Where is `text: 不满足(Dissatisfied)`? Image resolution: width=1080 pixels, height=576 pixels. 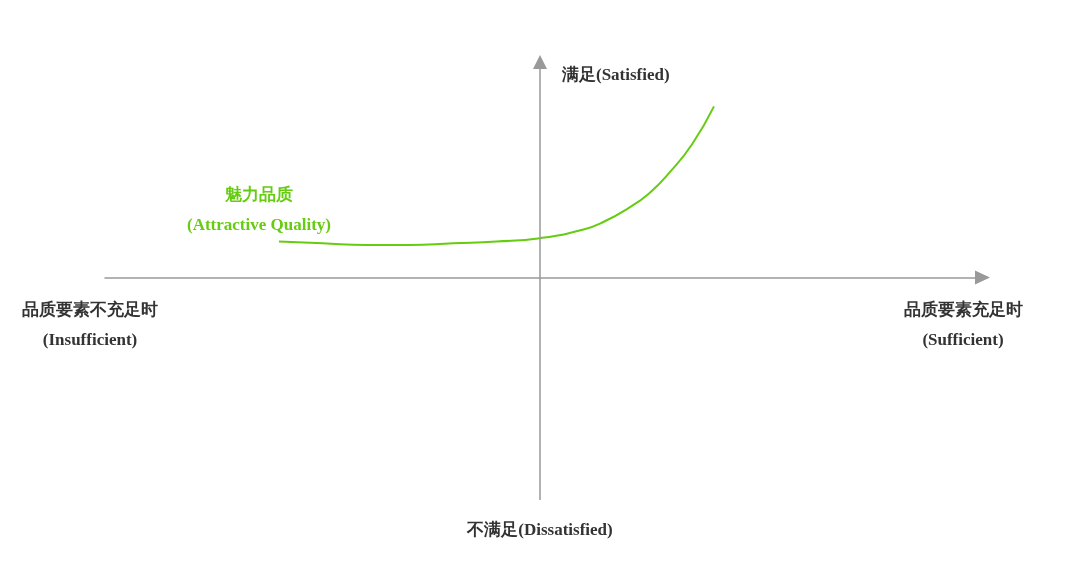
text: 不满足(Dissatisfied) is located at coordinates (539, 529).